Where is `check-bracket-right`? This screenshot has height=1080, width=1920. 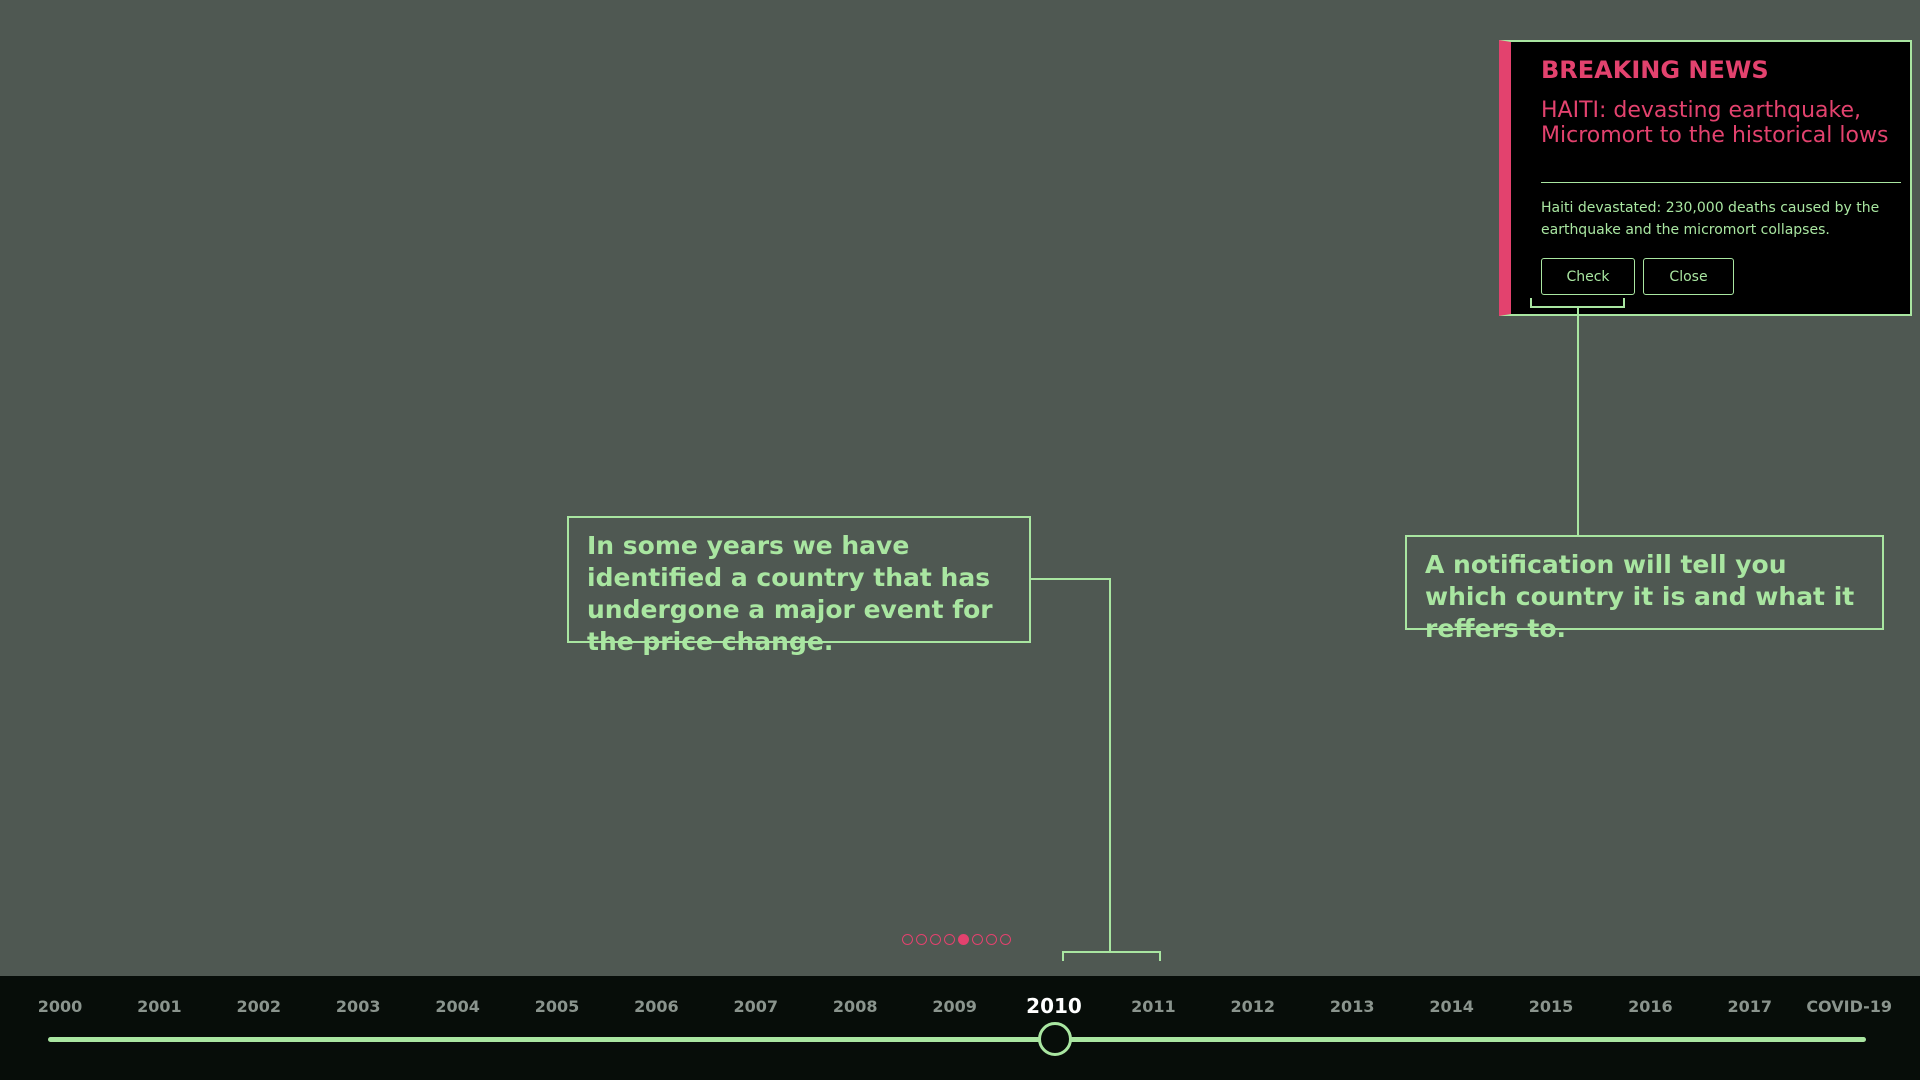 check-bracket-right is located at coordinates (1624, 303).